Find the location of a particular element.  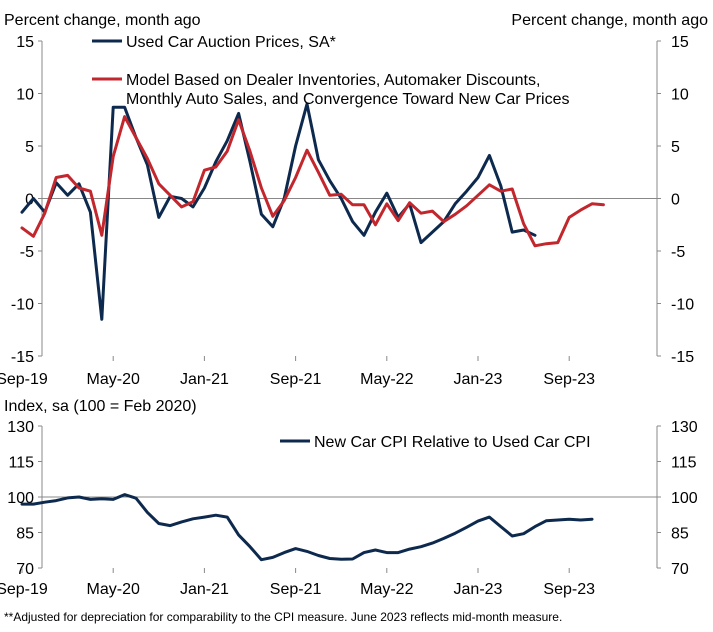

right-tick-label: 70 is located at coordinates (680, 569).